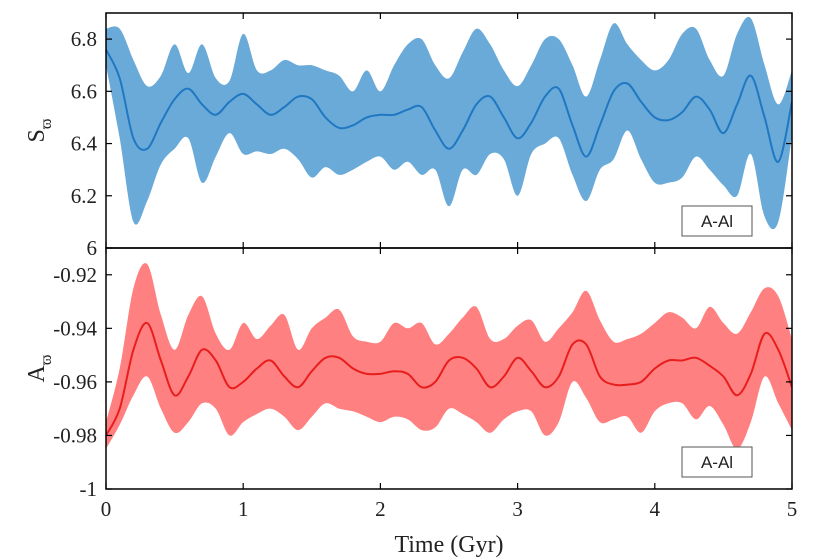 Image resolution: width=830 pixels, height=558 pixels. Describe the element at coordinates (517, 509) in the screenshot. I see `x-tick-label: 3` at that location.